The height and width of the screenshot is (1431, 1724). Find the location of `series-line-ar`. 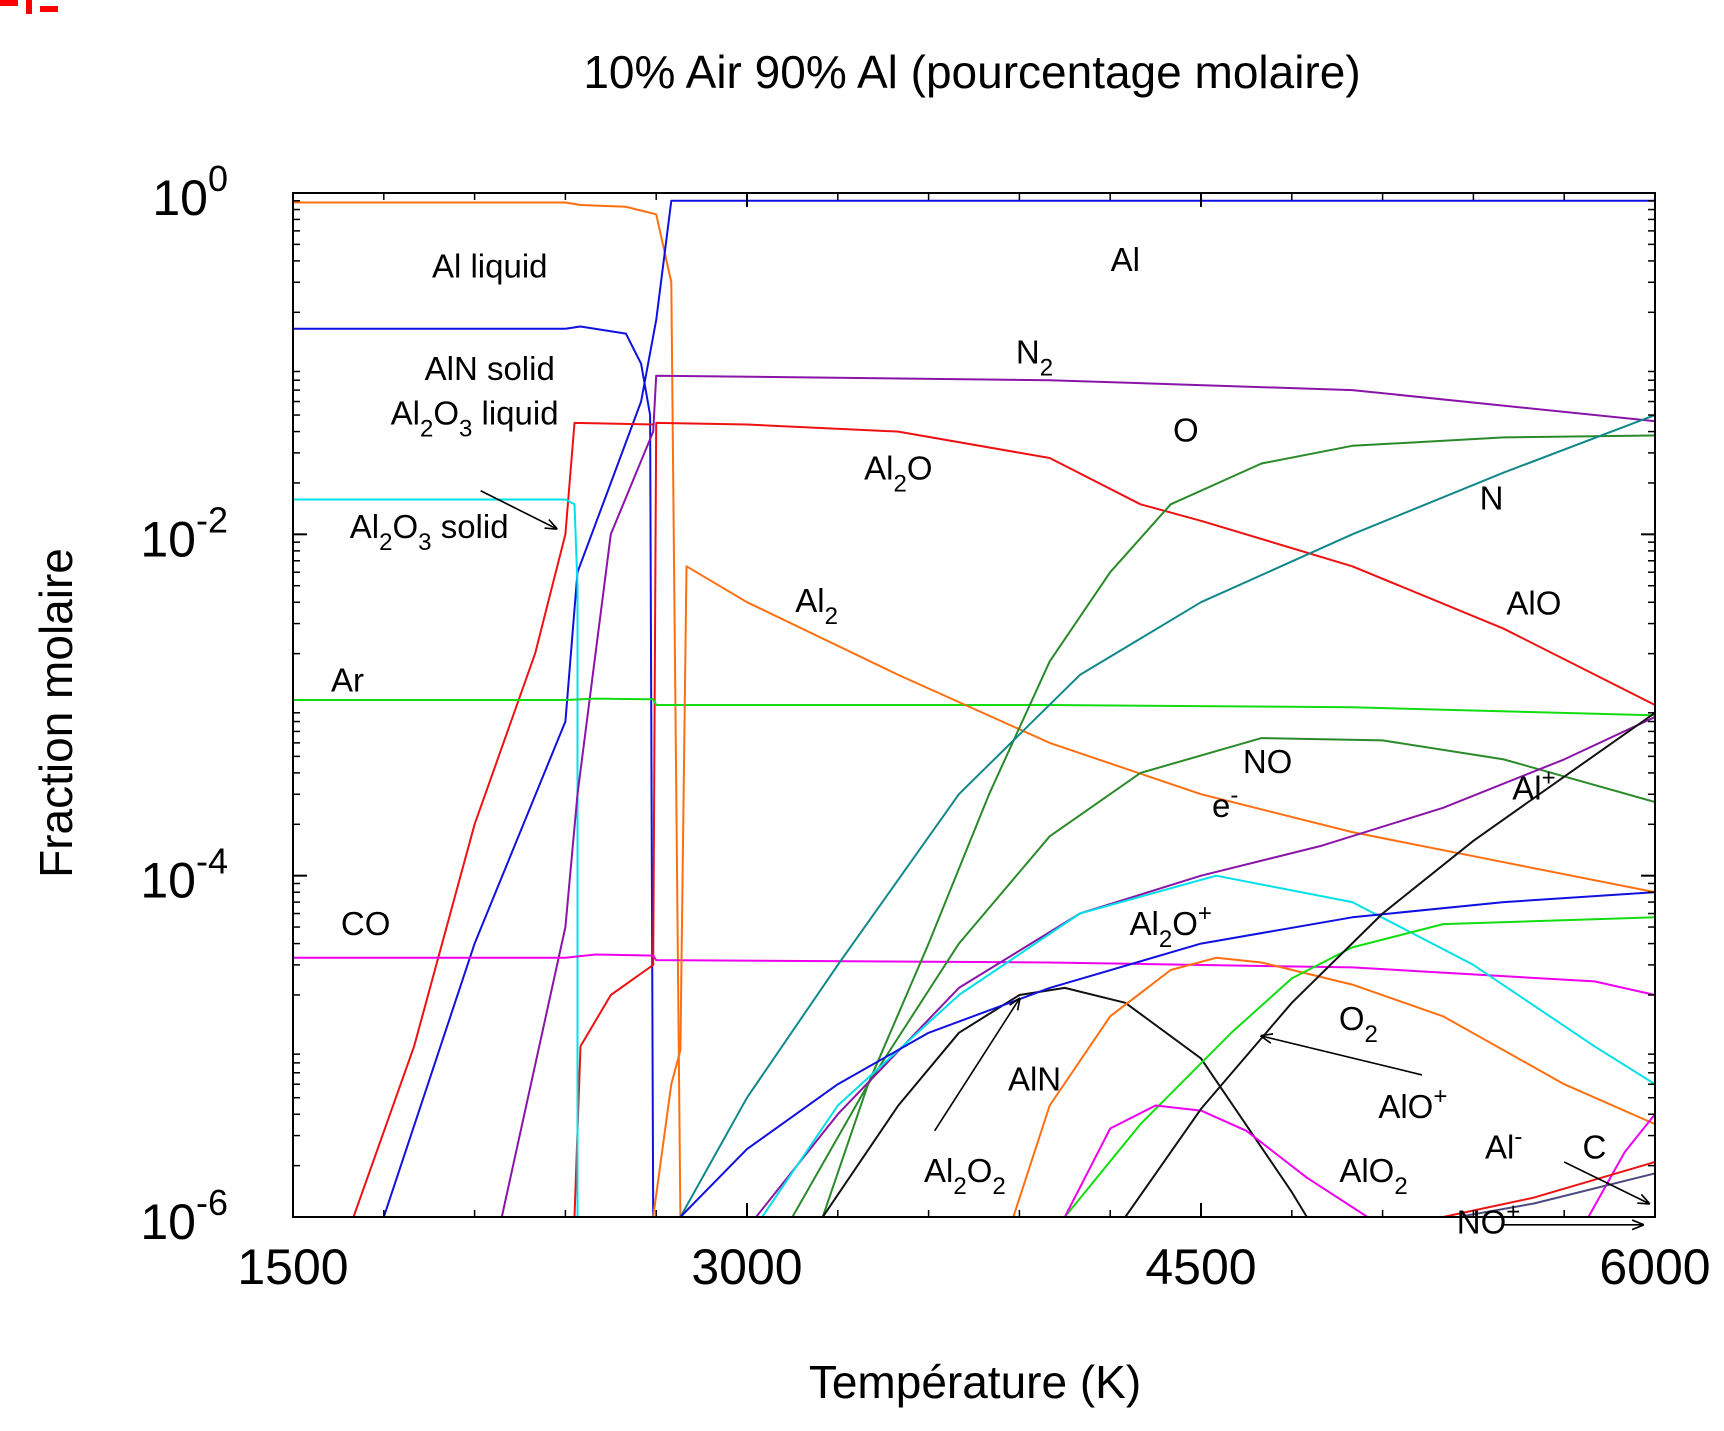

series-line-ar is located at coordinates (974, 707).